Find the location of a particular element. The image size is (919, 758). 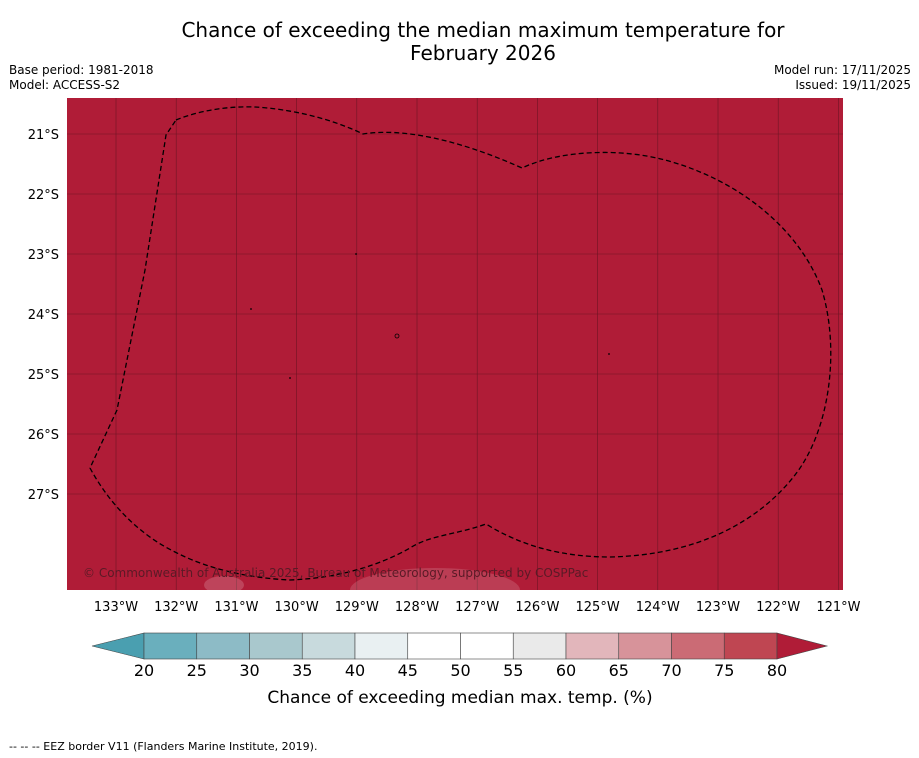

colorbar-tick-label: 80 is located at coordinates (777, 670).